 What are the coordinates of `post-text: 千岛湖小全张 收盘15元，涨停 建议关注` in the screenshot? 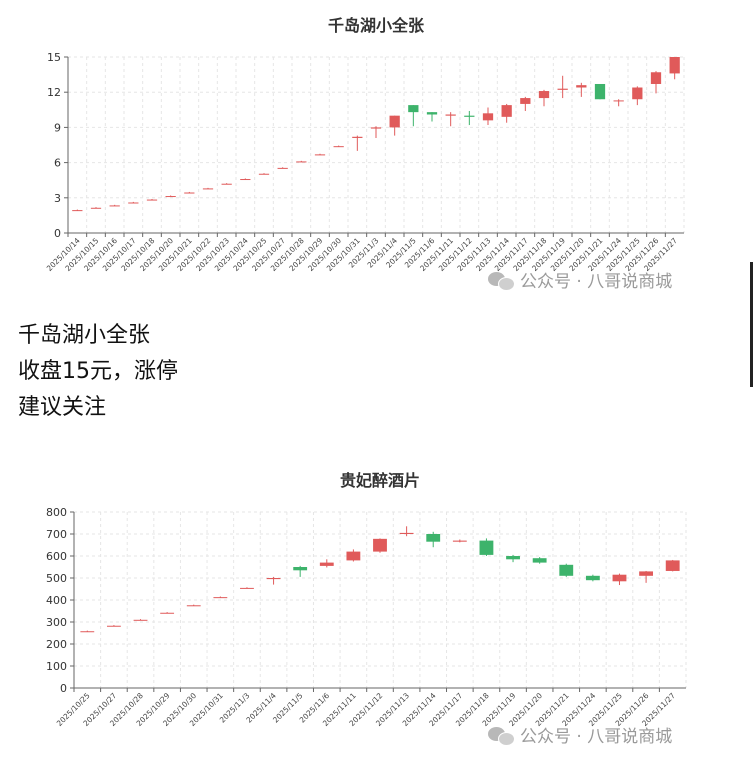 It's located at (98, 372).